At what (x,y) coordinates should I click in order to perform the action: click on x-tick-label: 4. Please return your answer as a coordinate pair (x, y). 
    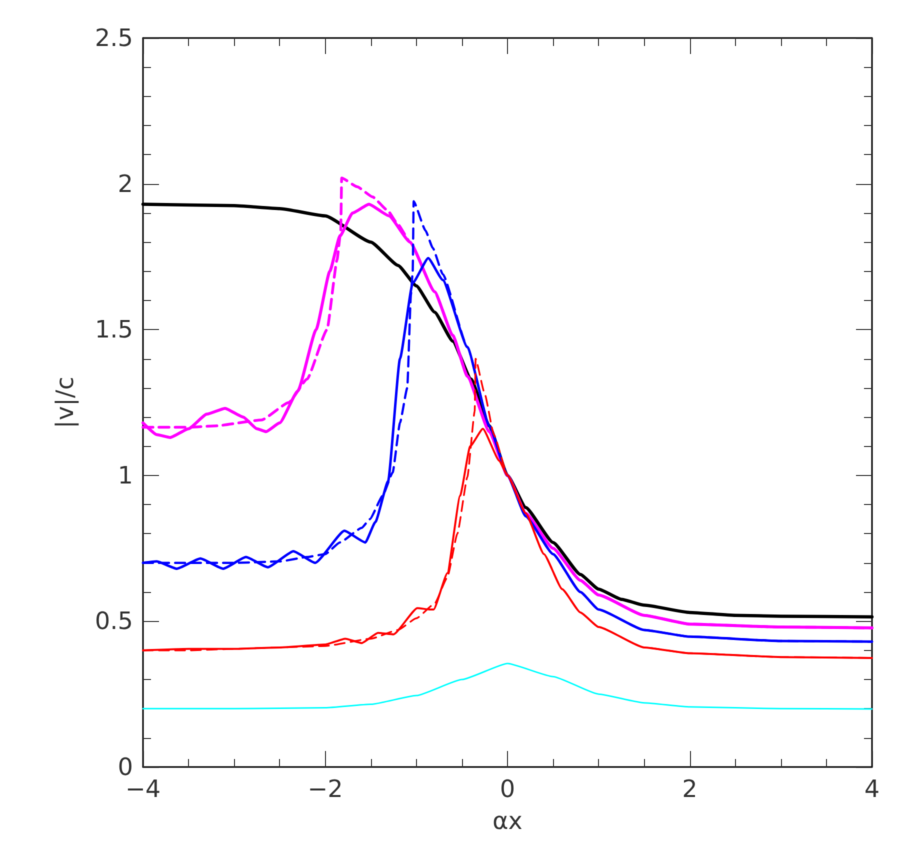
    Looking at the image, I should click on (872, 789).